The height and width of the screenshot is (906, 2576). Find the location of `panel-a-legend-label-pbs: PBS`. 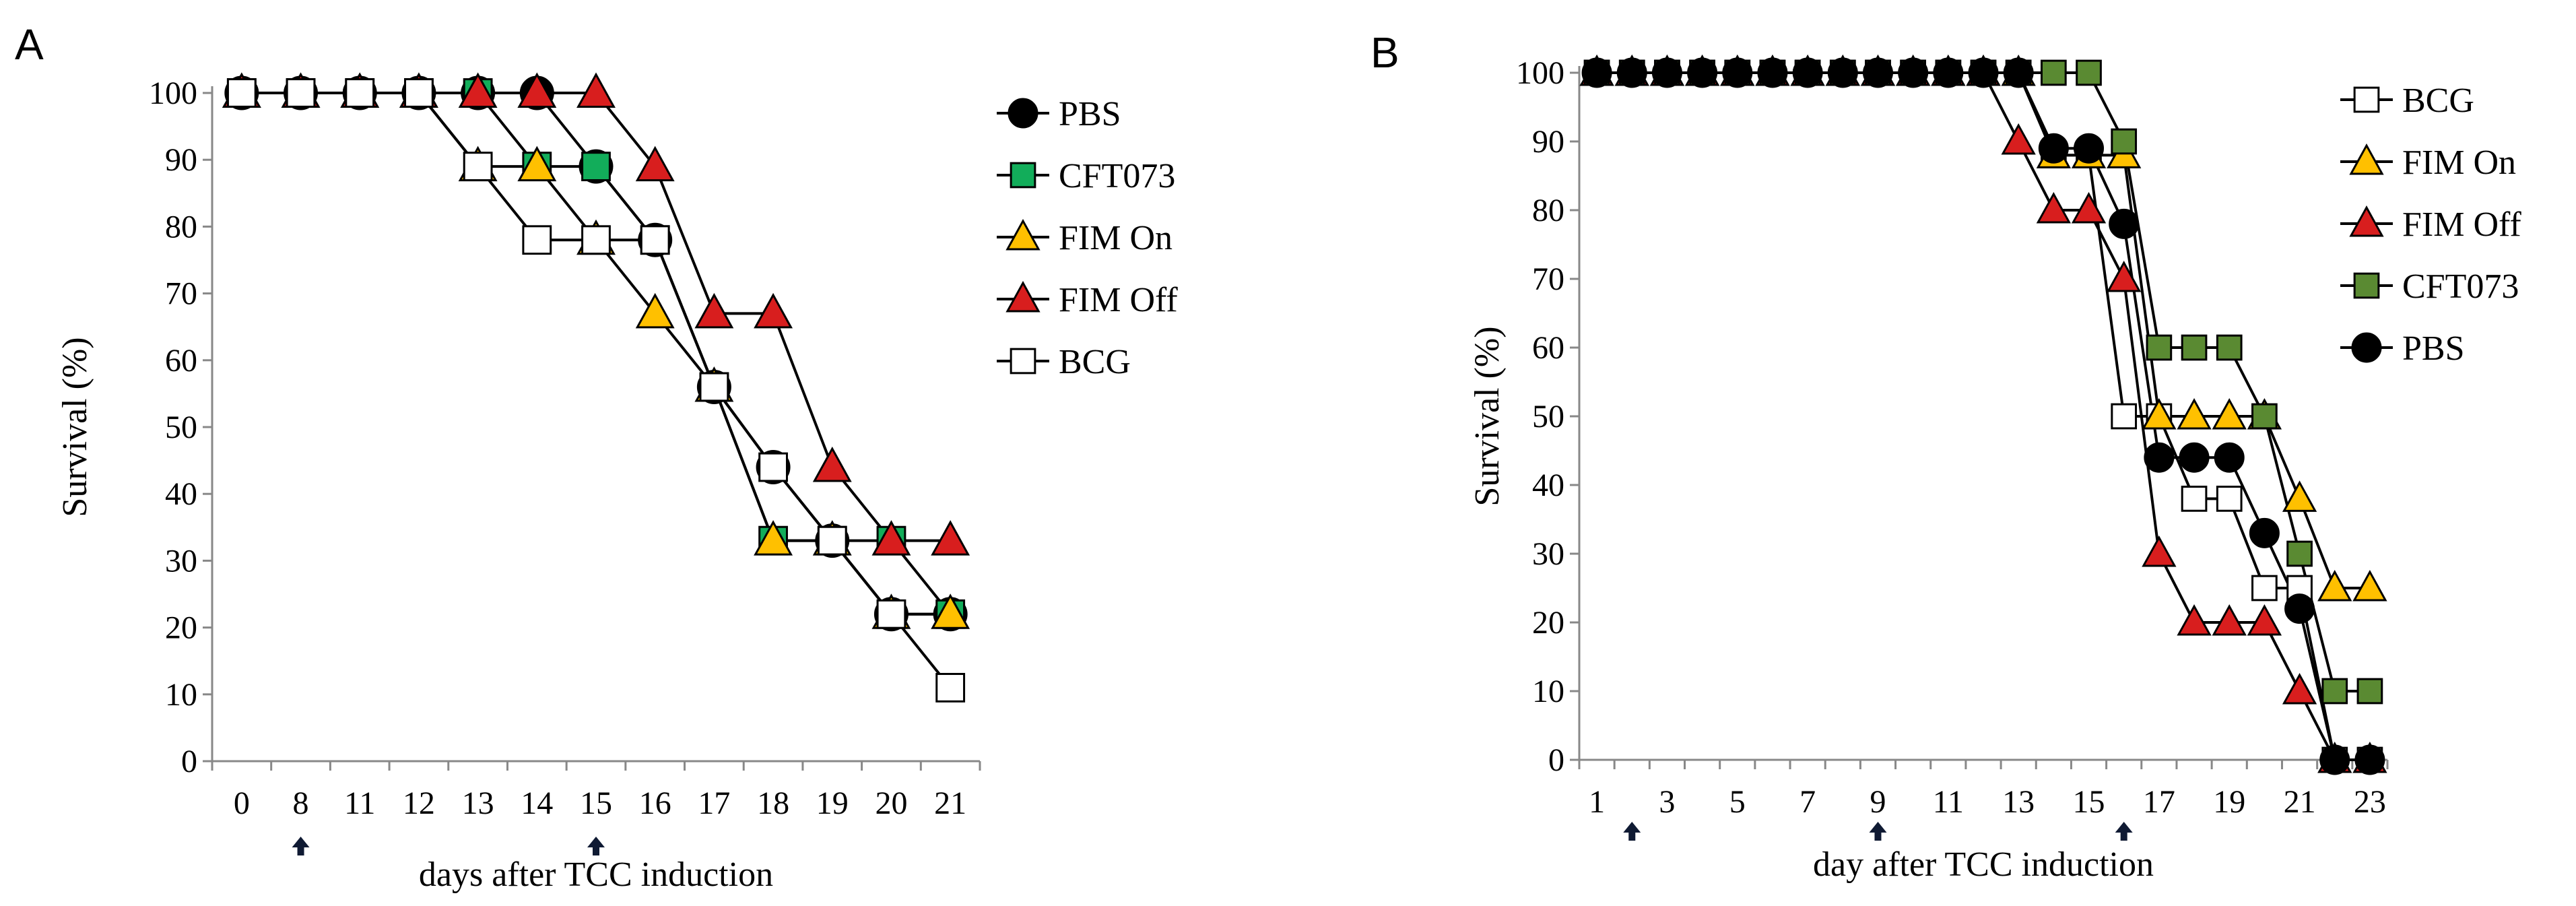

panel-a-legend-label-pbs: PBS is located at coordinates (1090, 114).